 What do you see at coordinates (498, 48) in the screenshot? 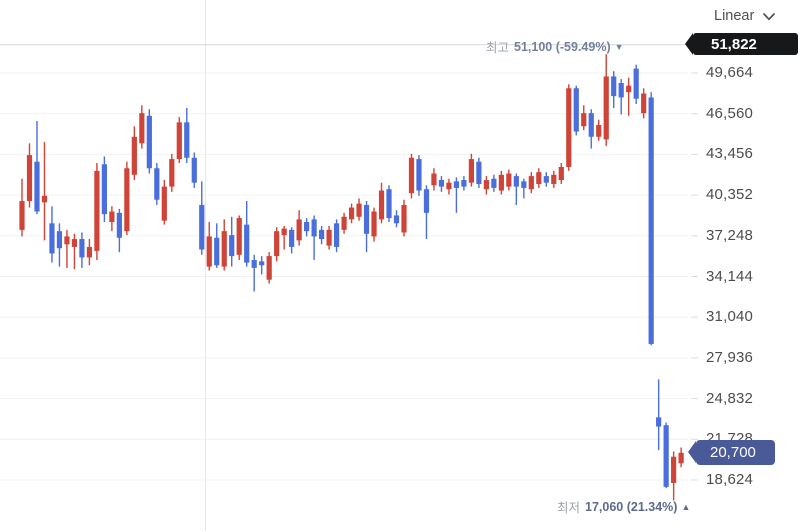
I see `highest-label: 최고` at bounding box center [498, 48].